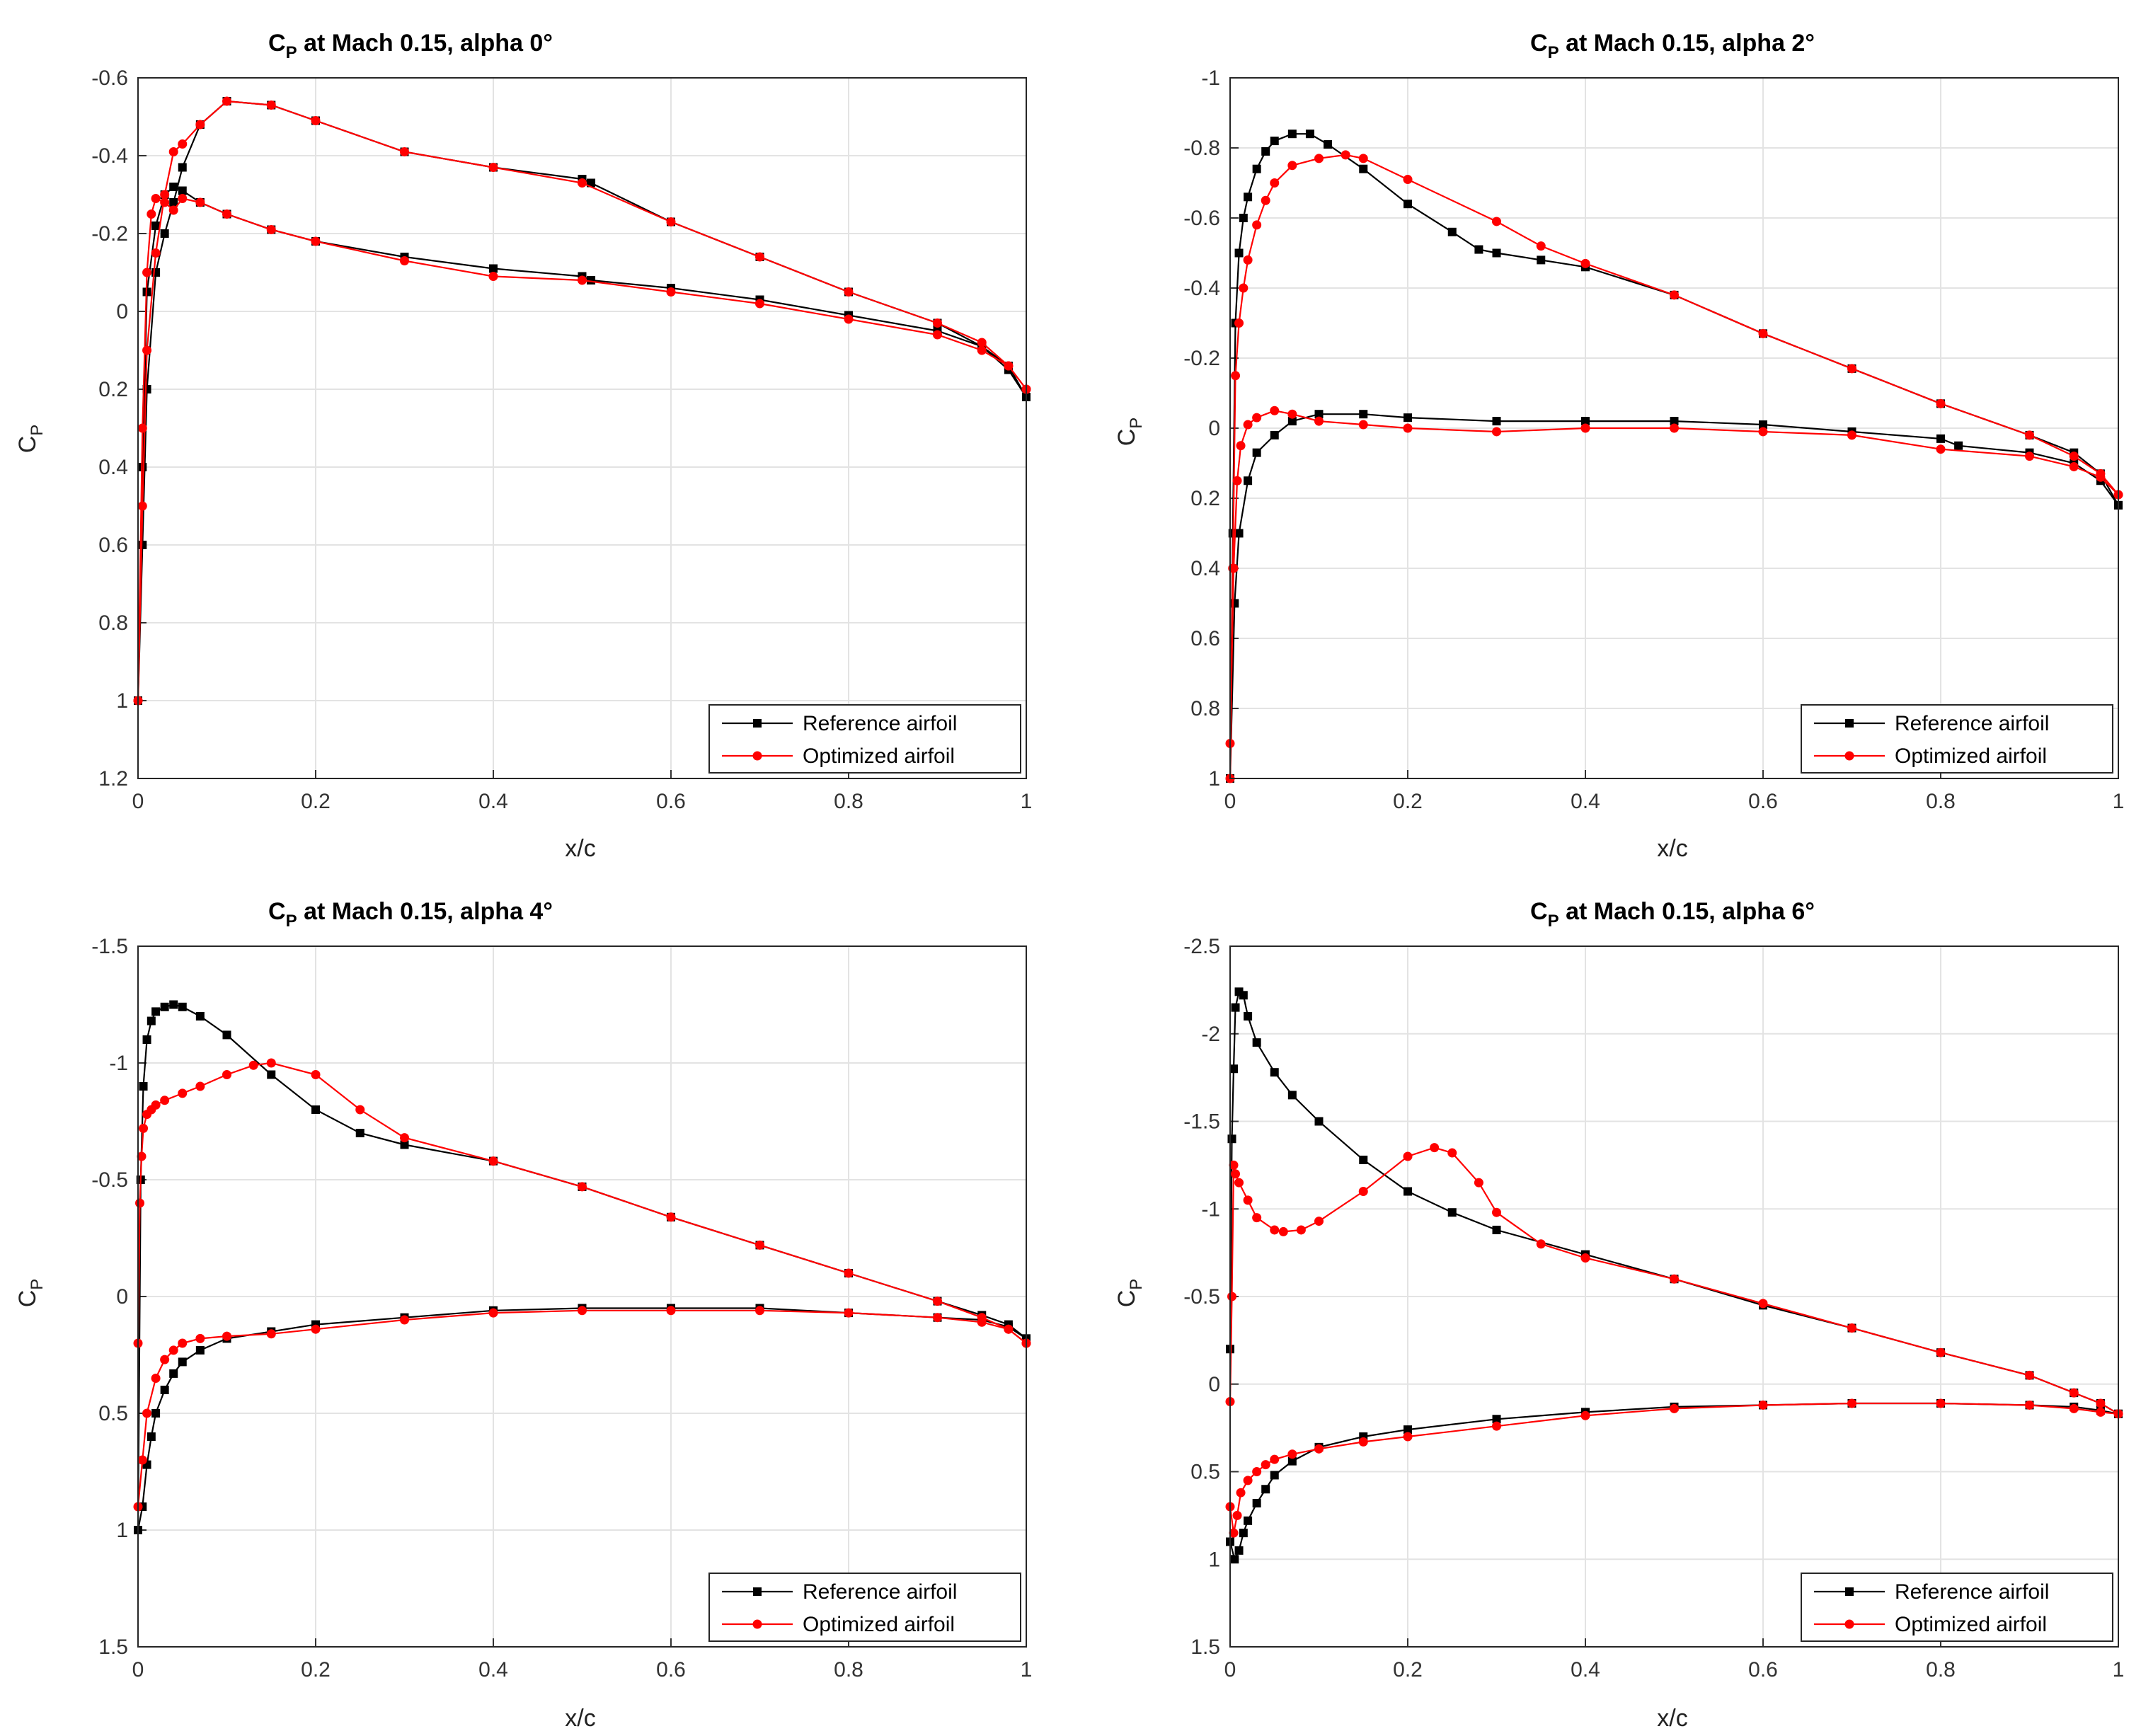 The height and width of the screenshot is (1736, 2141). What do you see at coordinates (411, 914) in the screenshot?
I see `chart-title: CP at Mach 0.15, alpha 4°` at bounding box center [411, 914].